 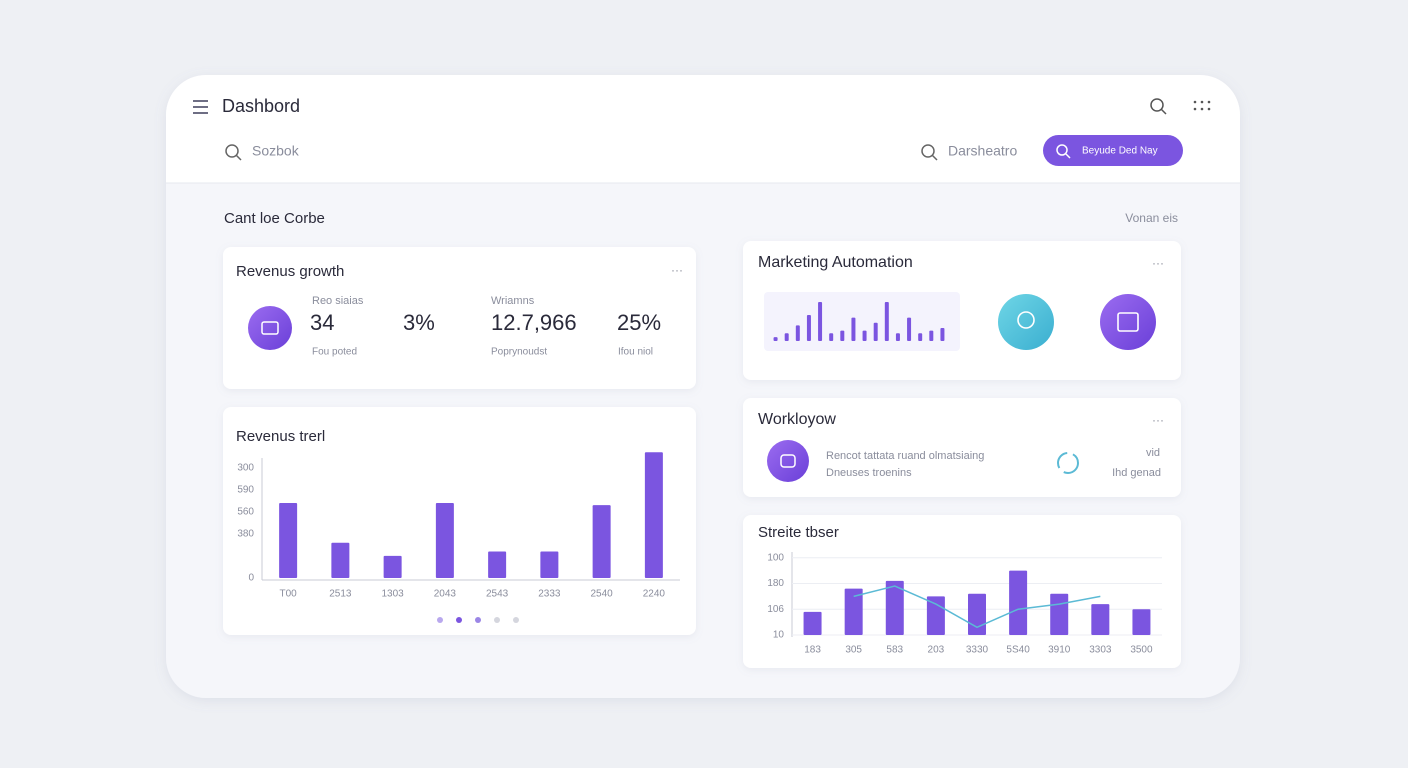 What do you see at coordinates (862, 321) in the screenshot?
I see `sparkline-box` at bounding box center [862, 321].